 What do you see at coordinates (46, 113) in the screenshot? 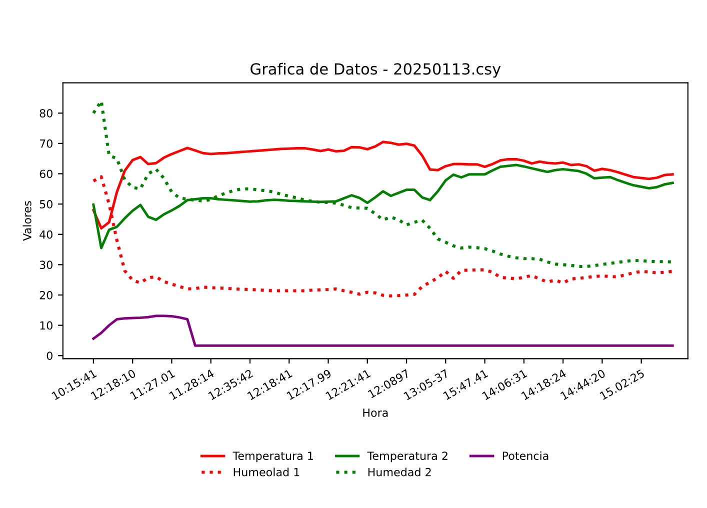
I see `y-tick-label: 80` at bounding box center [46, 113].